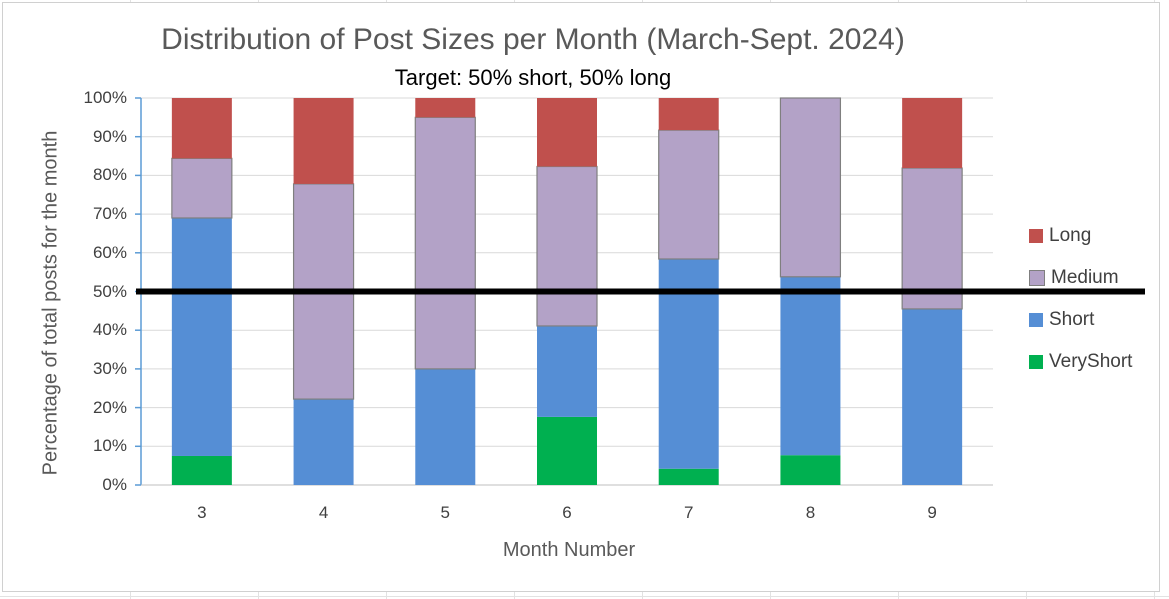 The image size is (1169, 599). I want to click on y-tick-label: 30%, so click(109, 368).